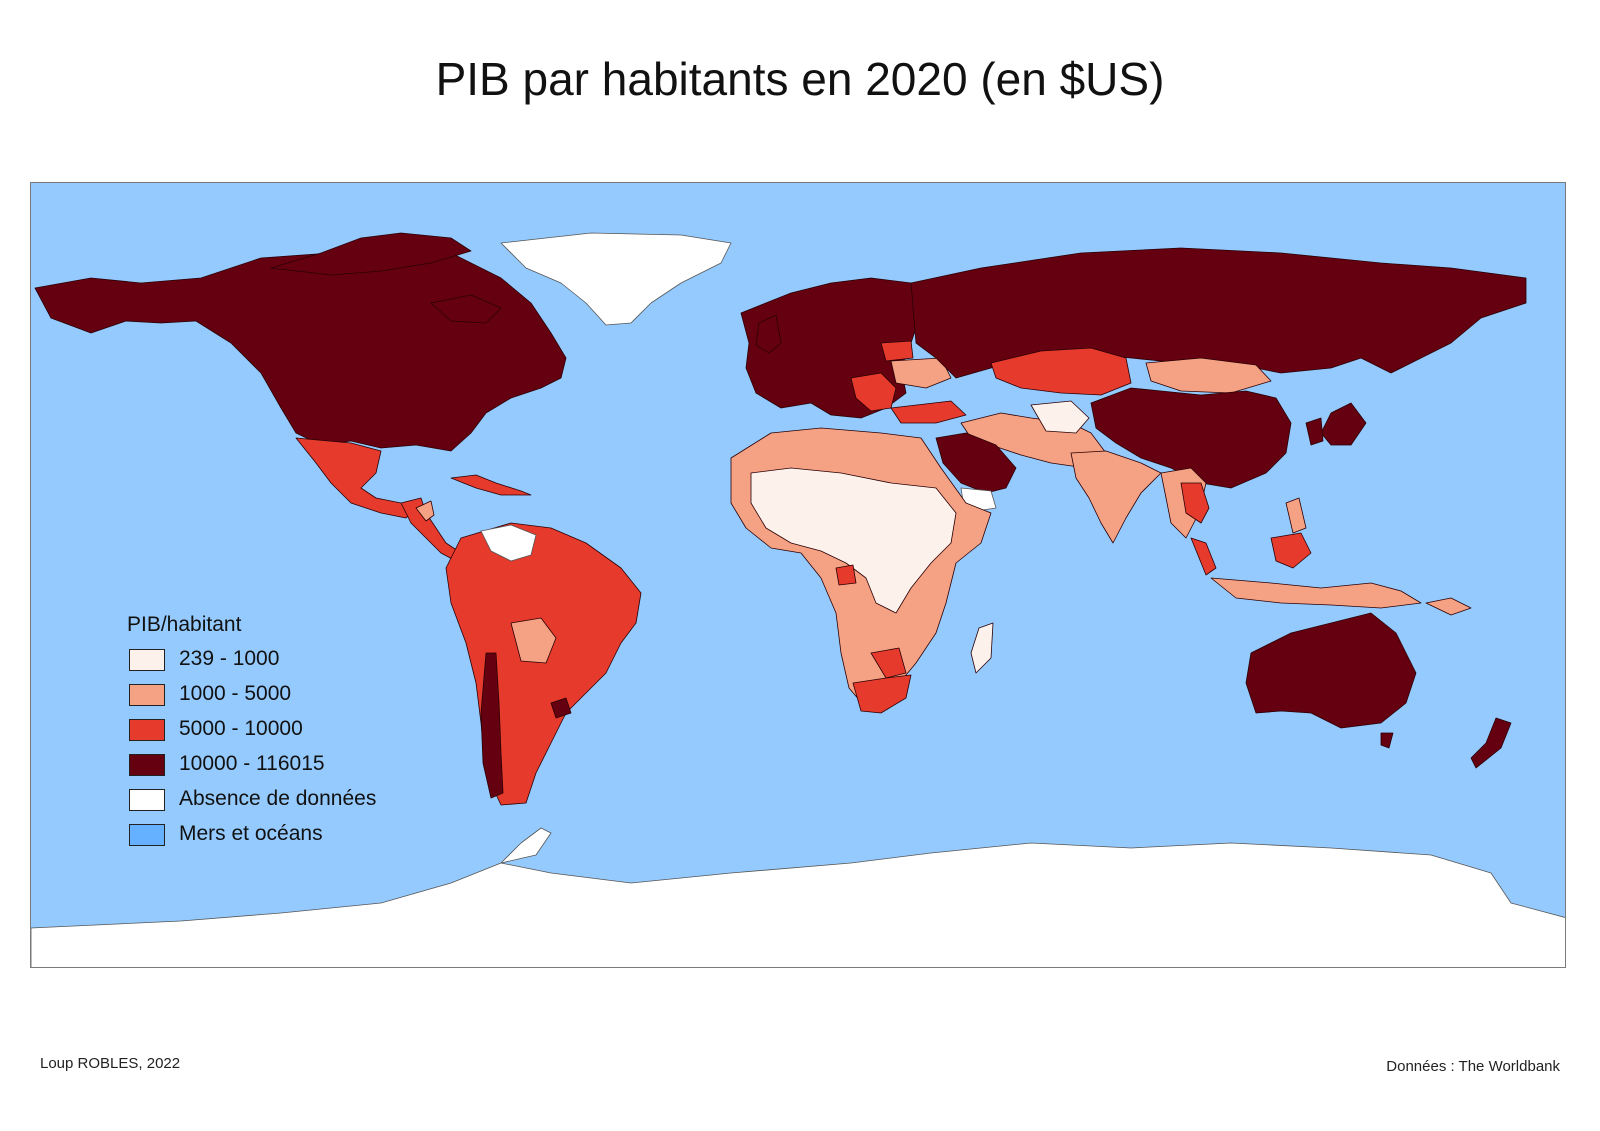  I want to click on legend-item-class4: 10000 - 116015, so click(287, 767).